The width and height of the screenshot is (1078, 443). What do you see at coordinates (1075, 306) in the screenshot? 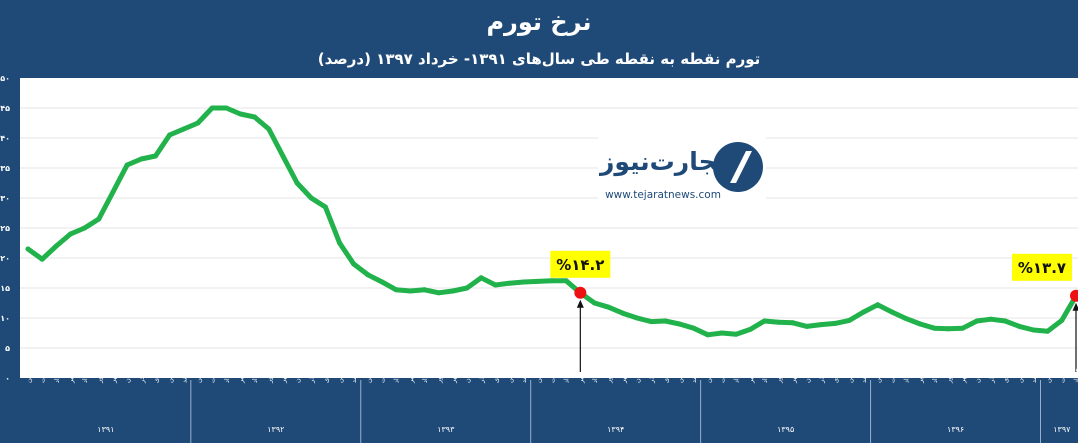
I see `annotation-arrow-head-icon` at bounding box center [1075, 306].